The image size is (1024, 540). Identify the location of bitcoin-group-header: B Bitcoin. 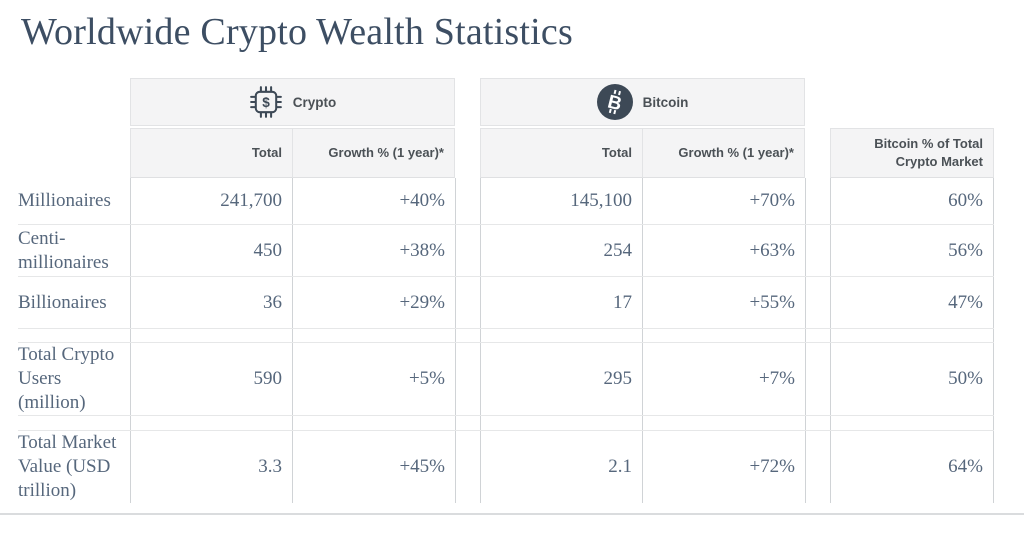
(642, 102).